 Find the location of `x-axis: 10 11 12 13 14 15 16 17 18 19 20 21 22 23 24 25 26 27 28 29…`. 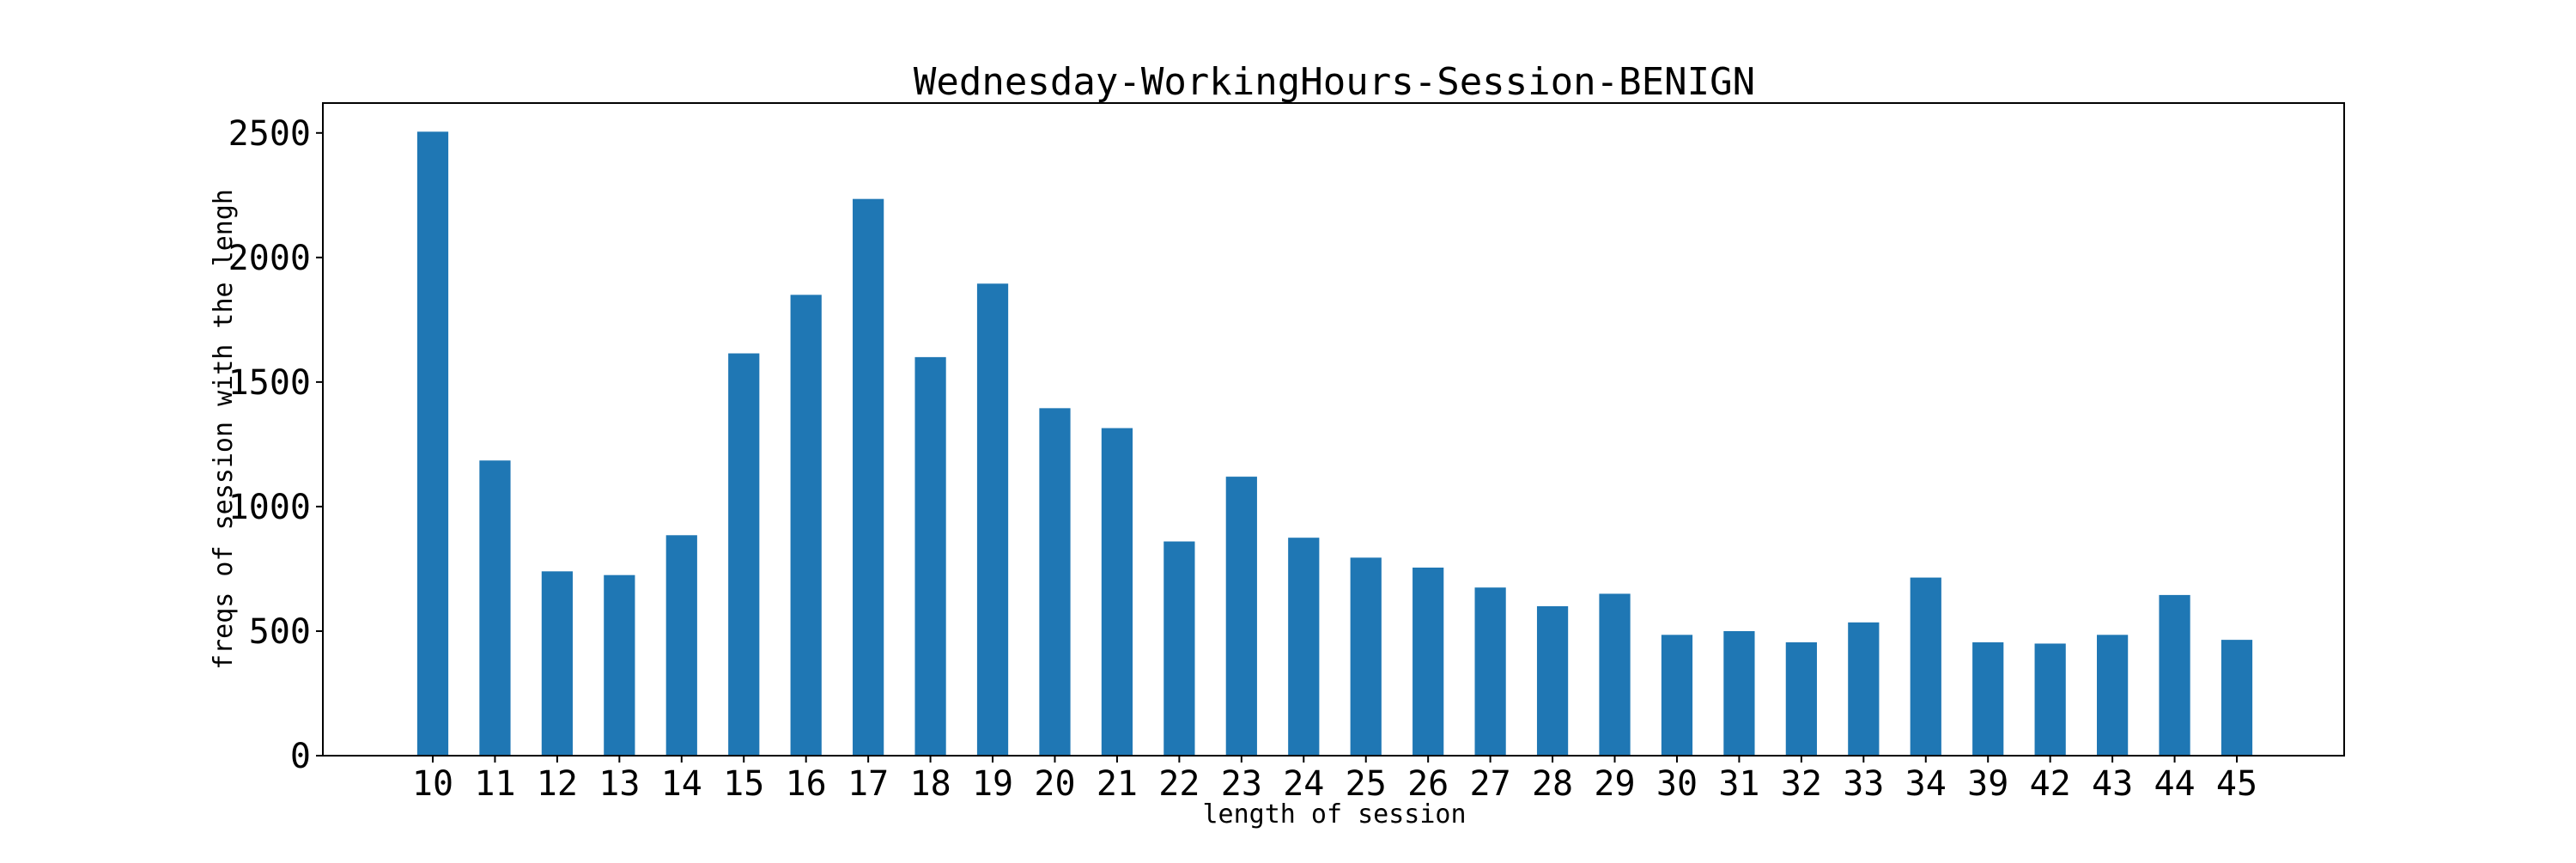

x-axis: 10 11 12 13 14 15 16 17 18 19 20 21 22 23 24 25 26 27 28 29… is located at coordinates (1334, 780).